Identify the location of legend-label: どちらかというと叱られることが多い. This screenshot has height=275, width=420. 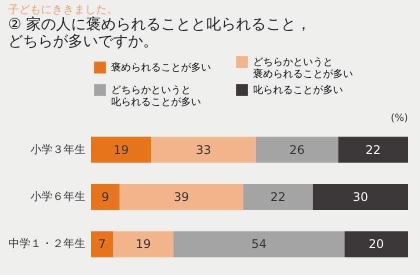
(156, 96).